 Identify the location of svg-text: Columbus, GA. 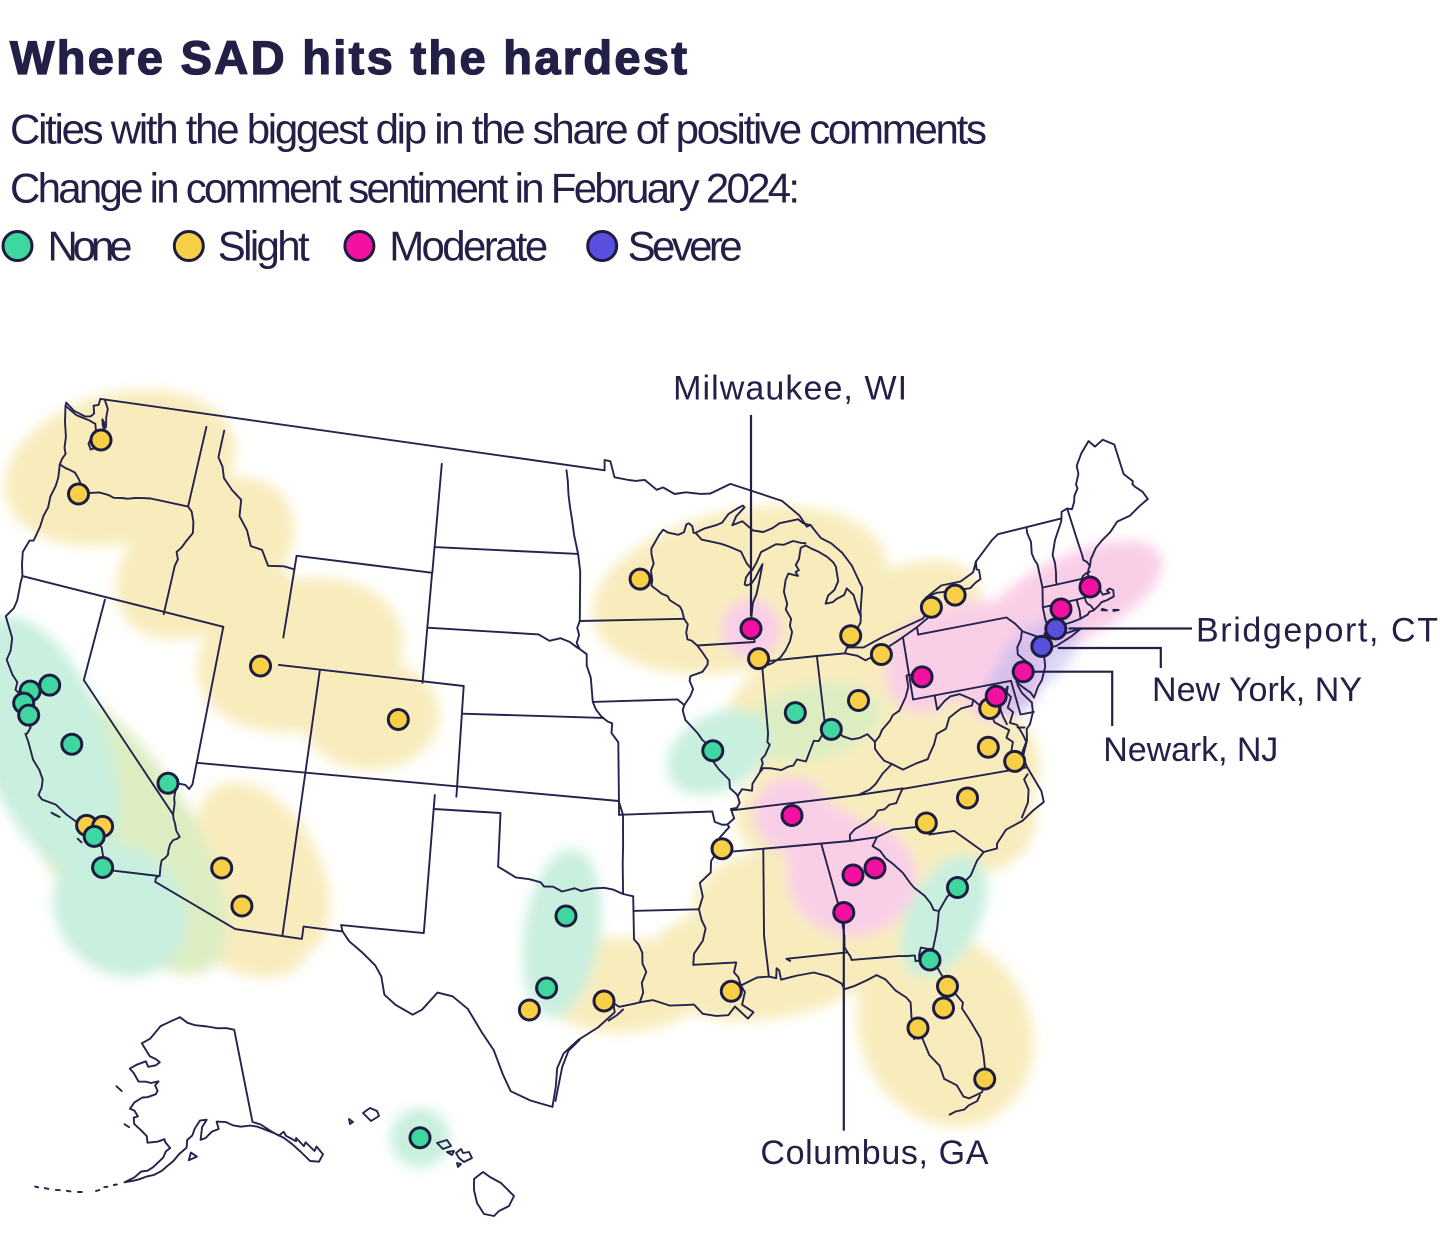
(874, 1153).